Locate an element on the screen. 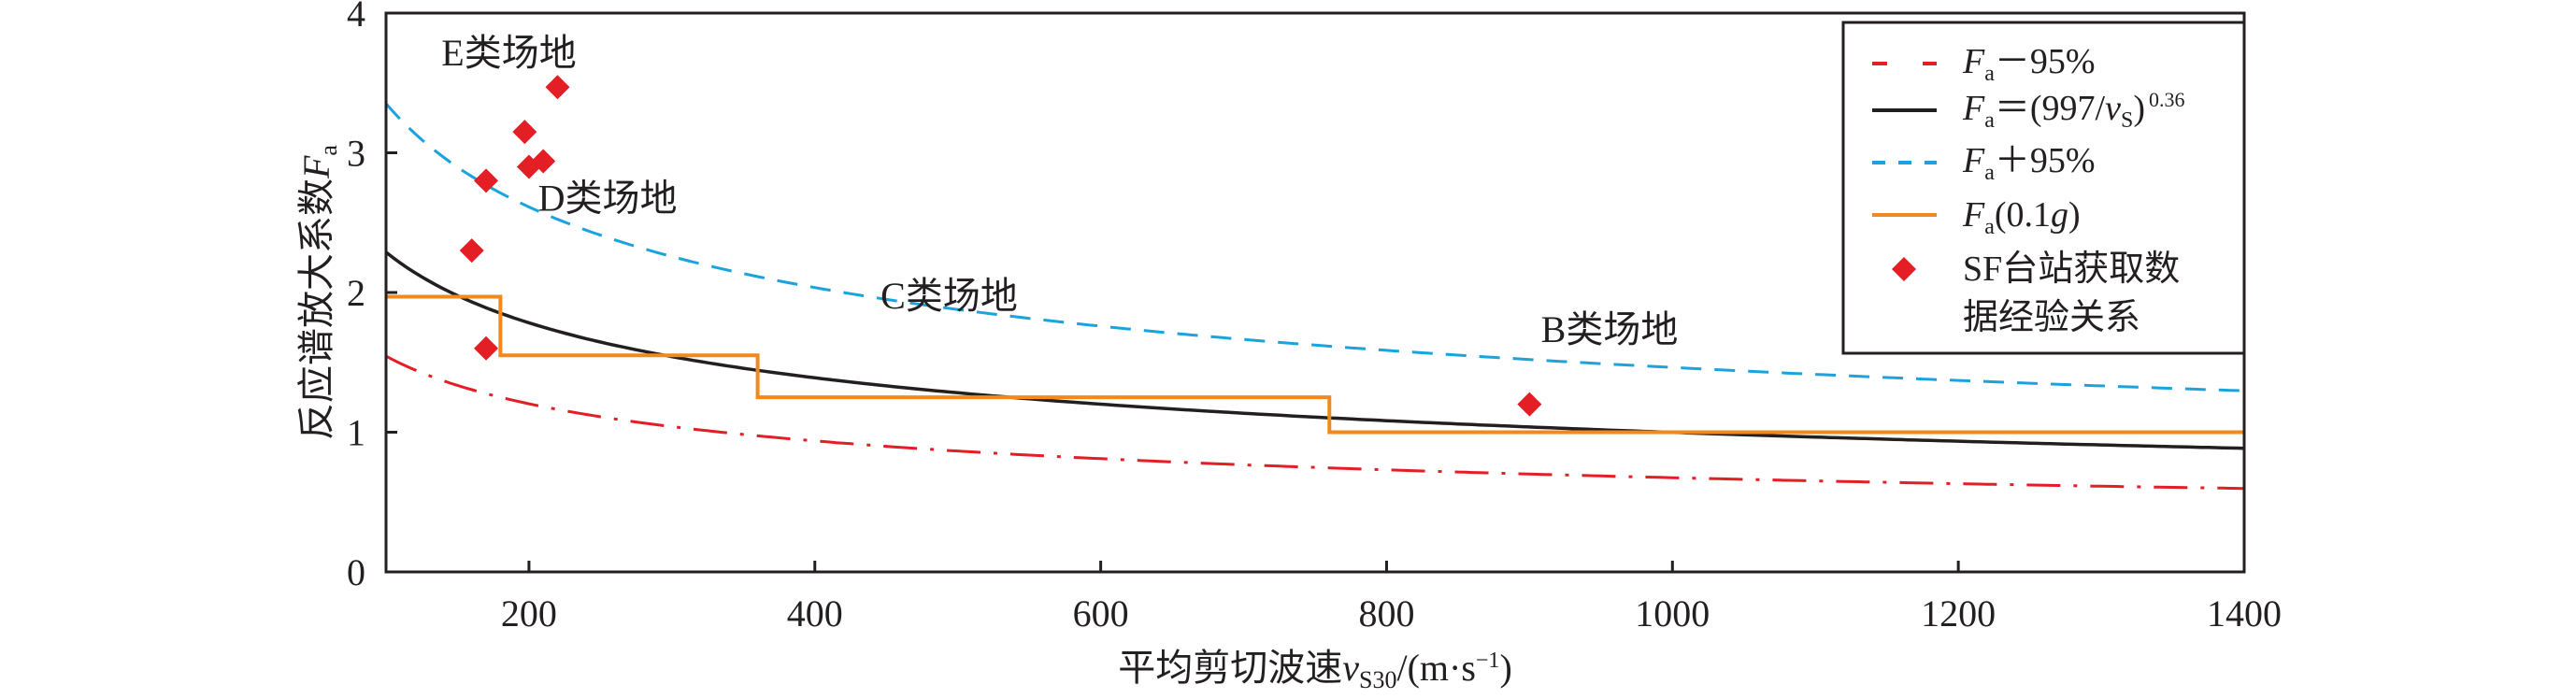 This screenshot has width=2576, height=699. x-tick-label: 200 is located at coordinates (529, 613).